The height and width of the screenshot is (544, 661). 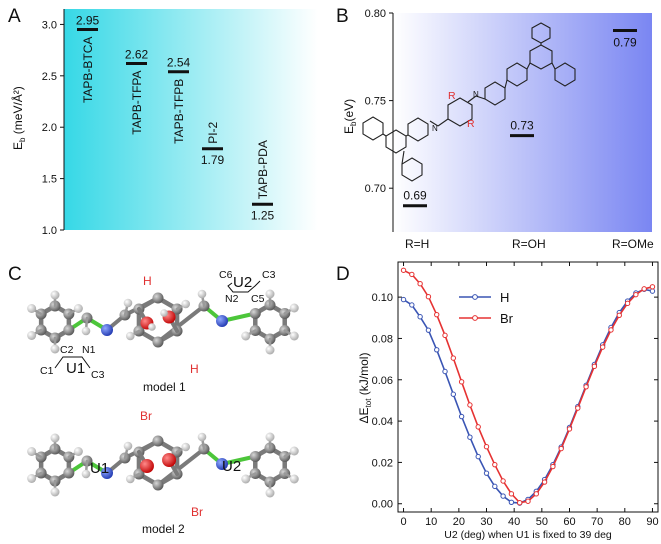 What do you see at coordinates (75, 368) in the screenshot?
I see `model1-u1-label: U1` at bounding box center [75, 368].